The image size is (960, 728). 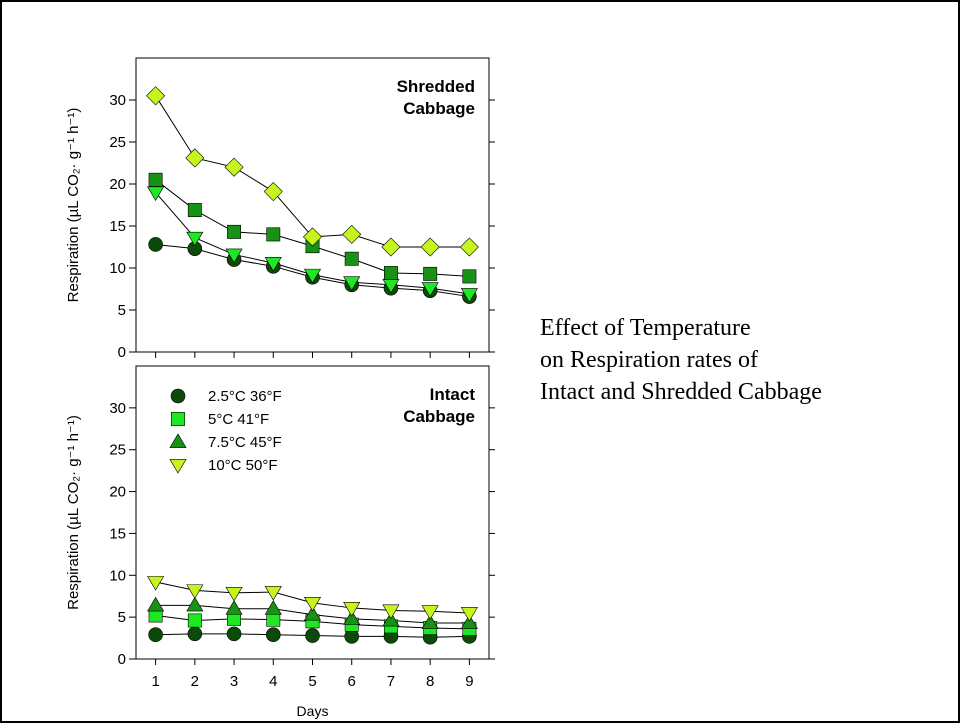 What do you see at coordinates (430, 681) in the screenshot?
I see `x-tick-label: 8` at bounding box center [430, 681].